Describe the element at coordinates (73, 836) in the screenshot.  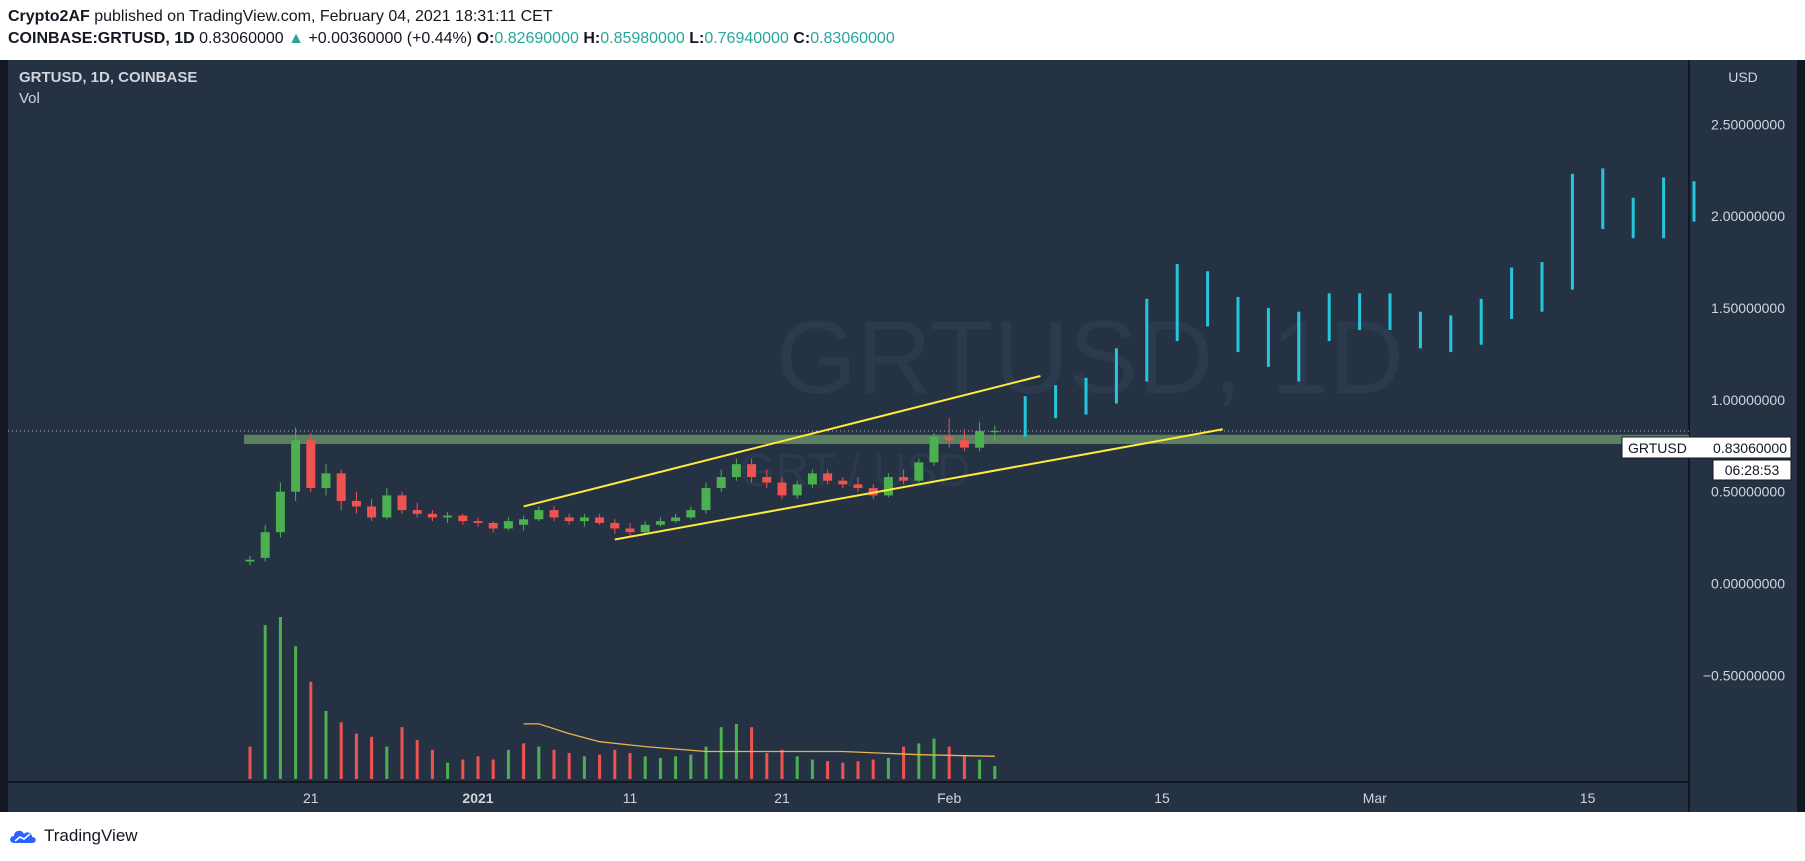
I see `tradingview-logo: TradingView` at that location.